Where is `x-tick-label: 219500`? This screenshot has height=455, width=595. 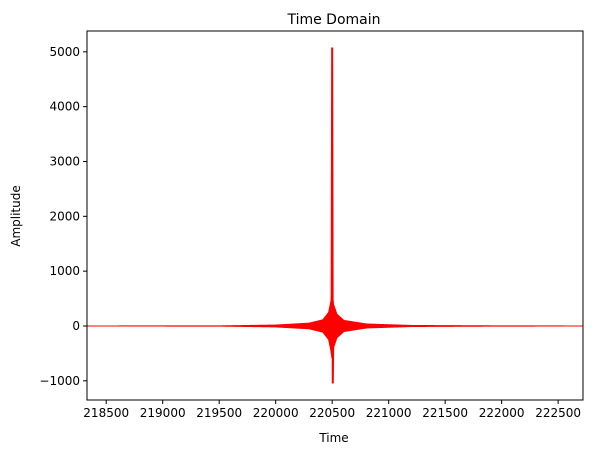
x-tick-label: 219500 is located at coordinates (219, 413).